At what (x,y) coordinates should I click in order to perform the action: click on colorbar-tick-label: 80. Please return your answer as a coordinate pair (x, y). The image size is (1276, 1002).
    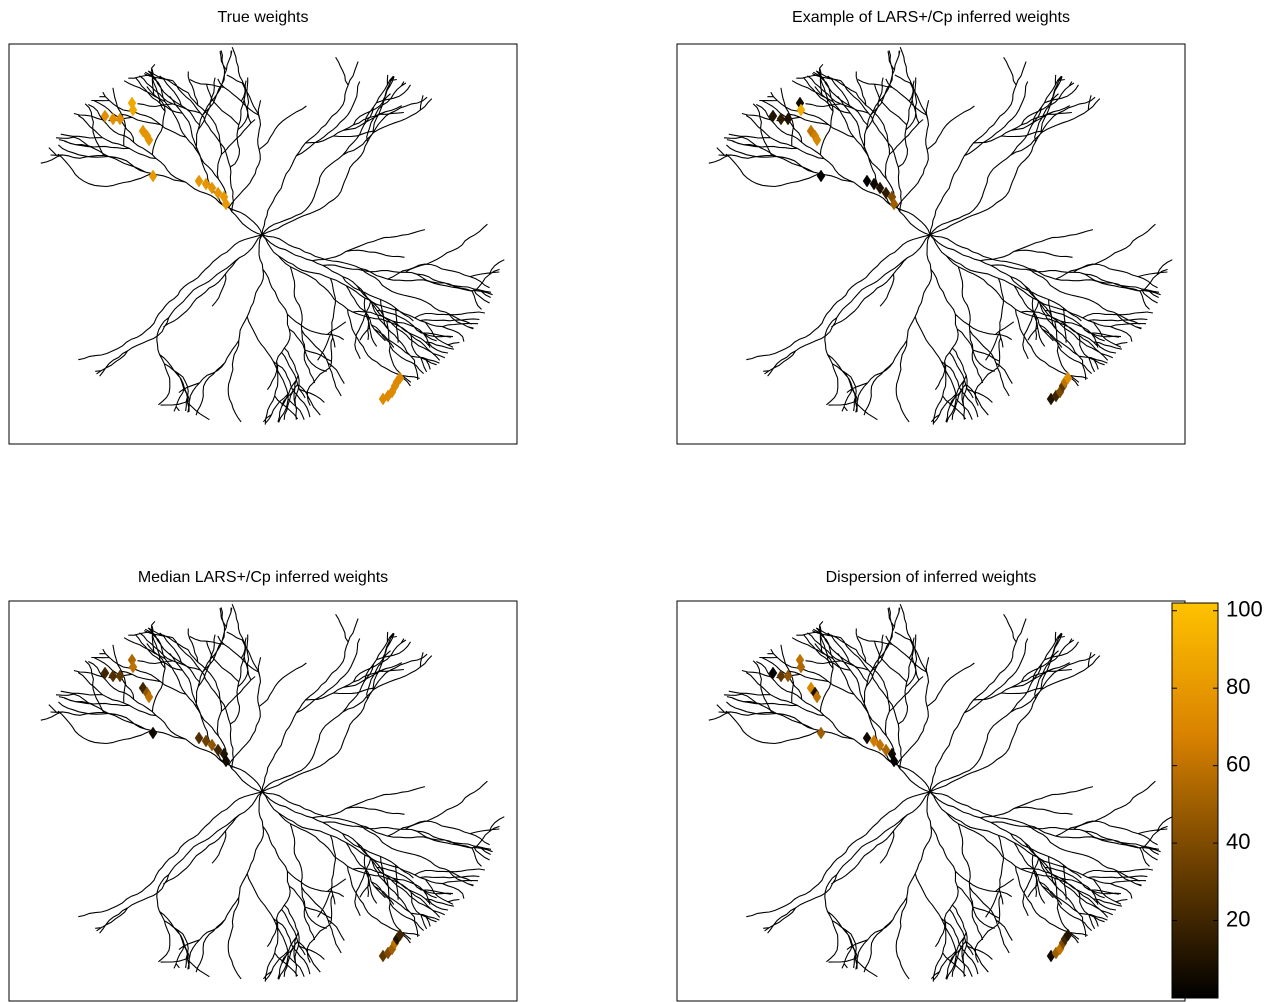
    Looking at the image, I should click on (1238, 686).